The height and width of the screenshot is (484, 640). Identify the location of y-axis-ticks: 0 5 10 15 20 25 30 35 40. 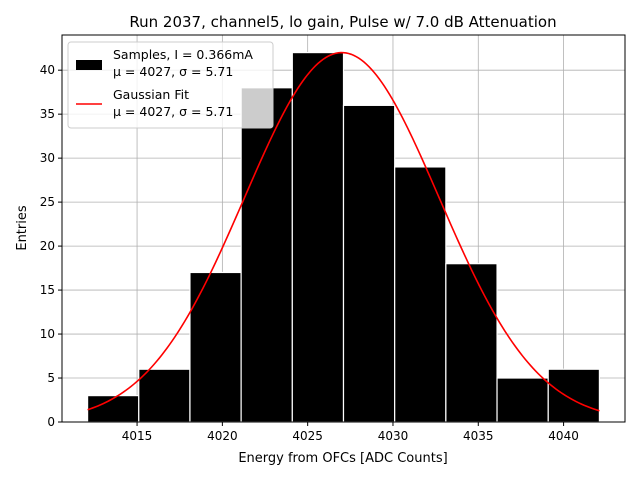
(51, 246).